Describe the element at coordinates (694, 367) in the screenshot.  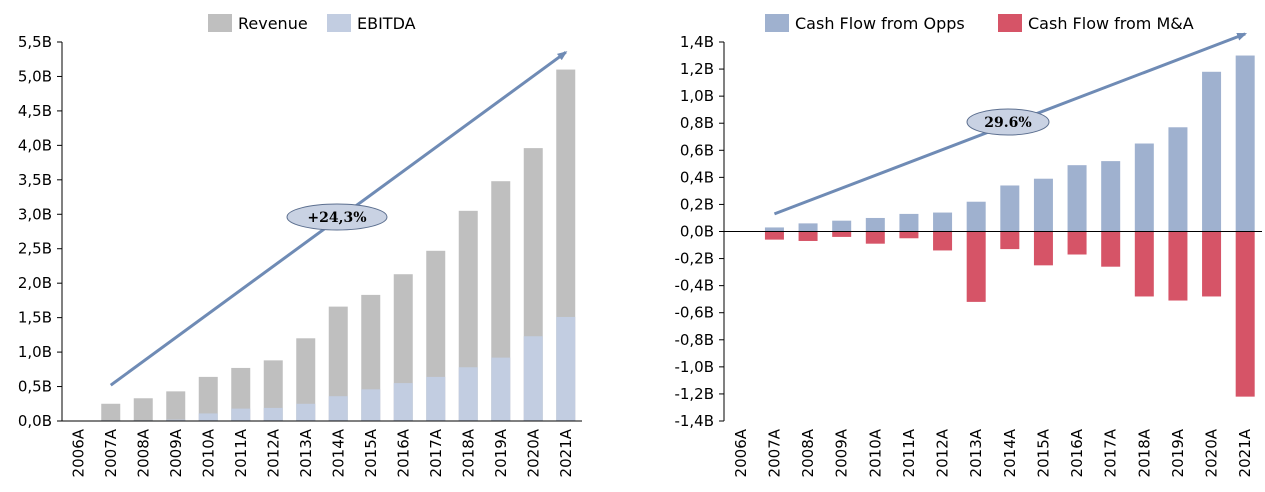
I see `y-tick-label: -1,0B` at that location.